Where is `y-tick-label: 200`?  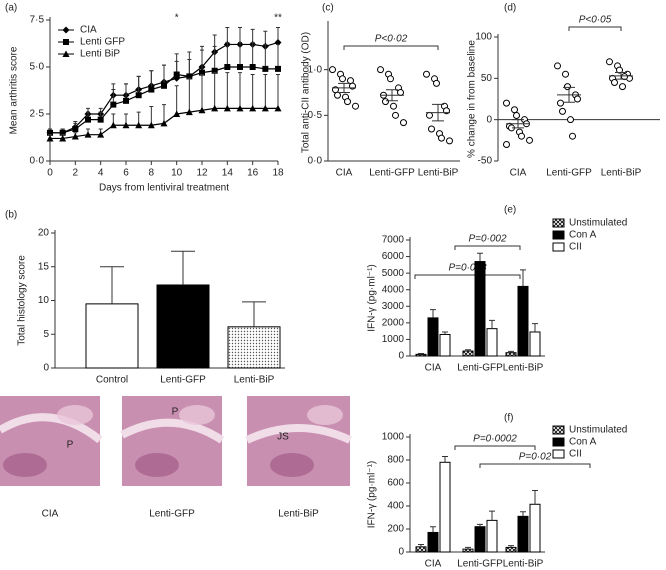 y-tick-label: 200 is located at coordinates (395, 529).